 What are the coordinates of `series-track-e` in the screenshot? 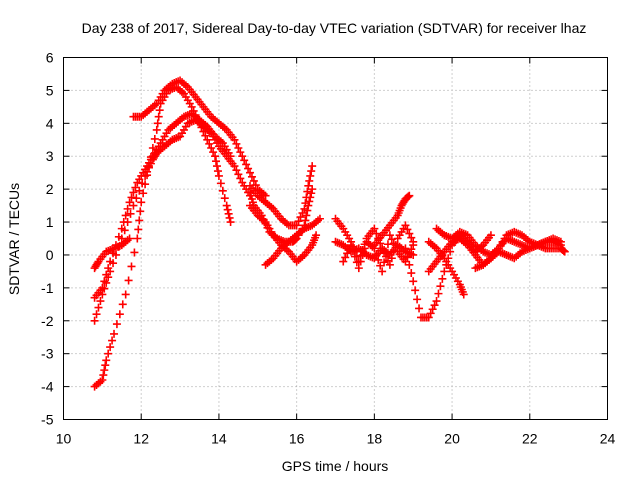 It's located at (199, 138).